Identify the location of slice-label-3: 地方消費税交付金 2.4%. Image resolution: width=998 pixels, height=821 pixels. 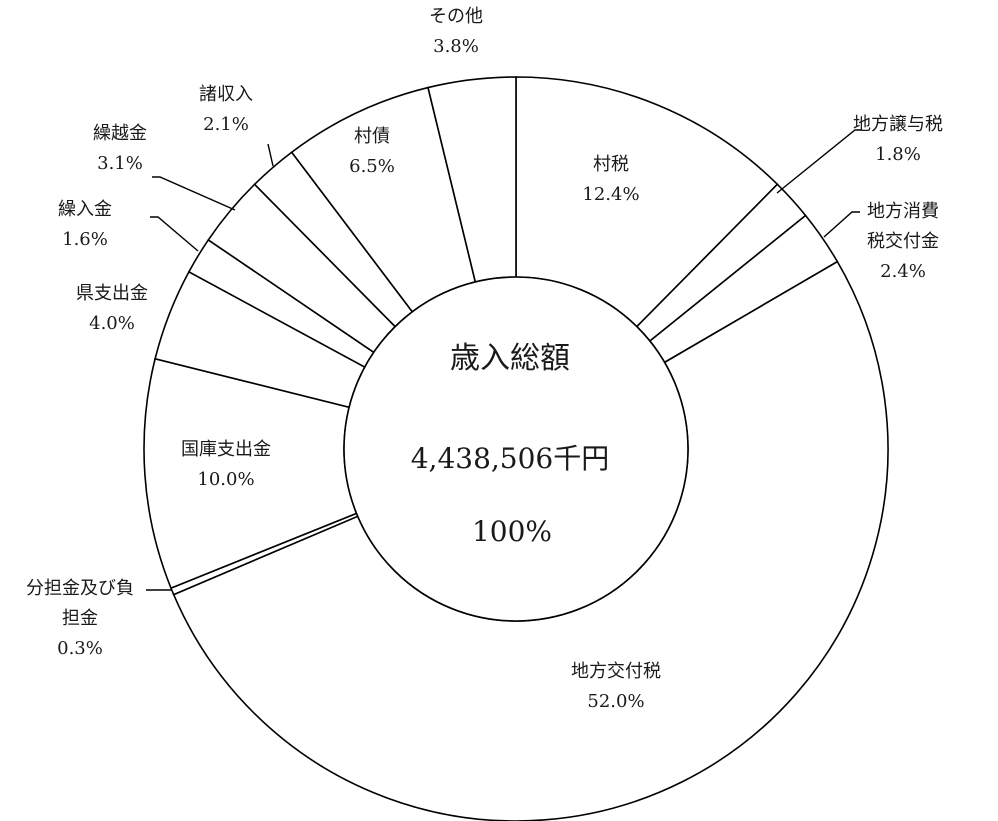
(903, 241).